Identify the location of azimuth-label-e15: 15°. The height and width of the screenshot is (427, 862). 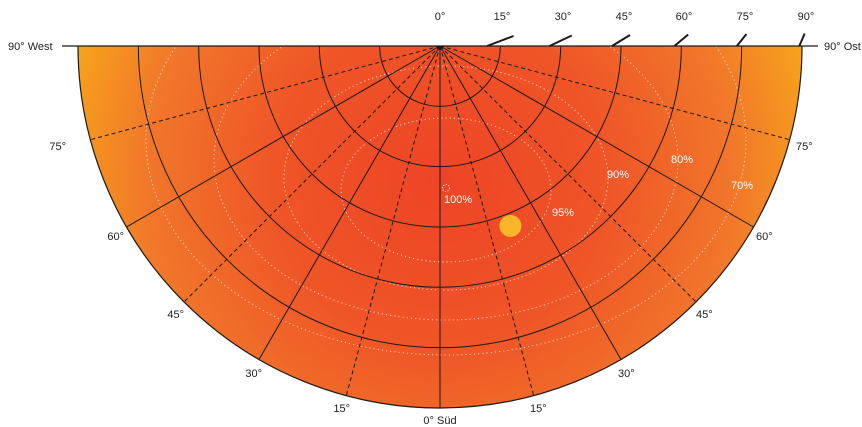
(538, 409).